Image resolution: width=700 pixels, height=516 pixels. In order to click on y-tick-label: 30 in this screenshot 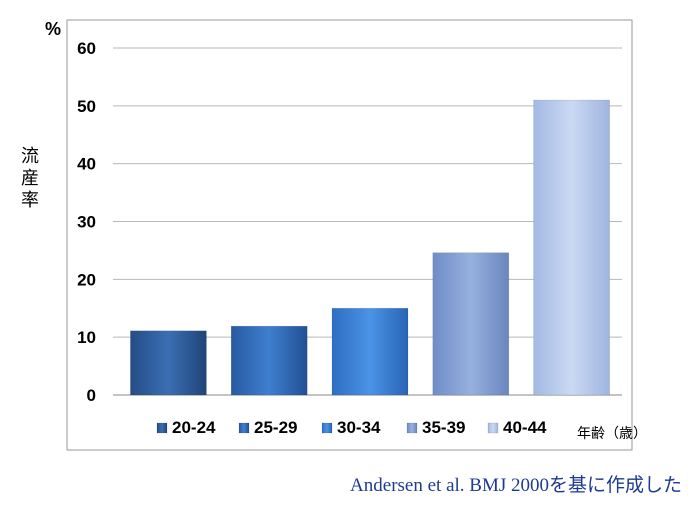, I will do `click(86, 222)`.